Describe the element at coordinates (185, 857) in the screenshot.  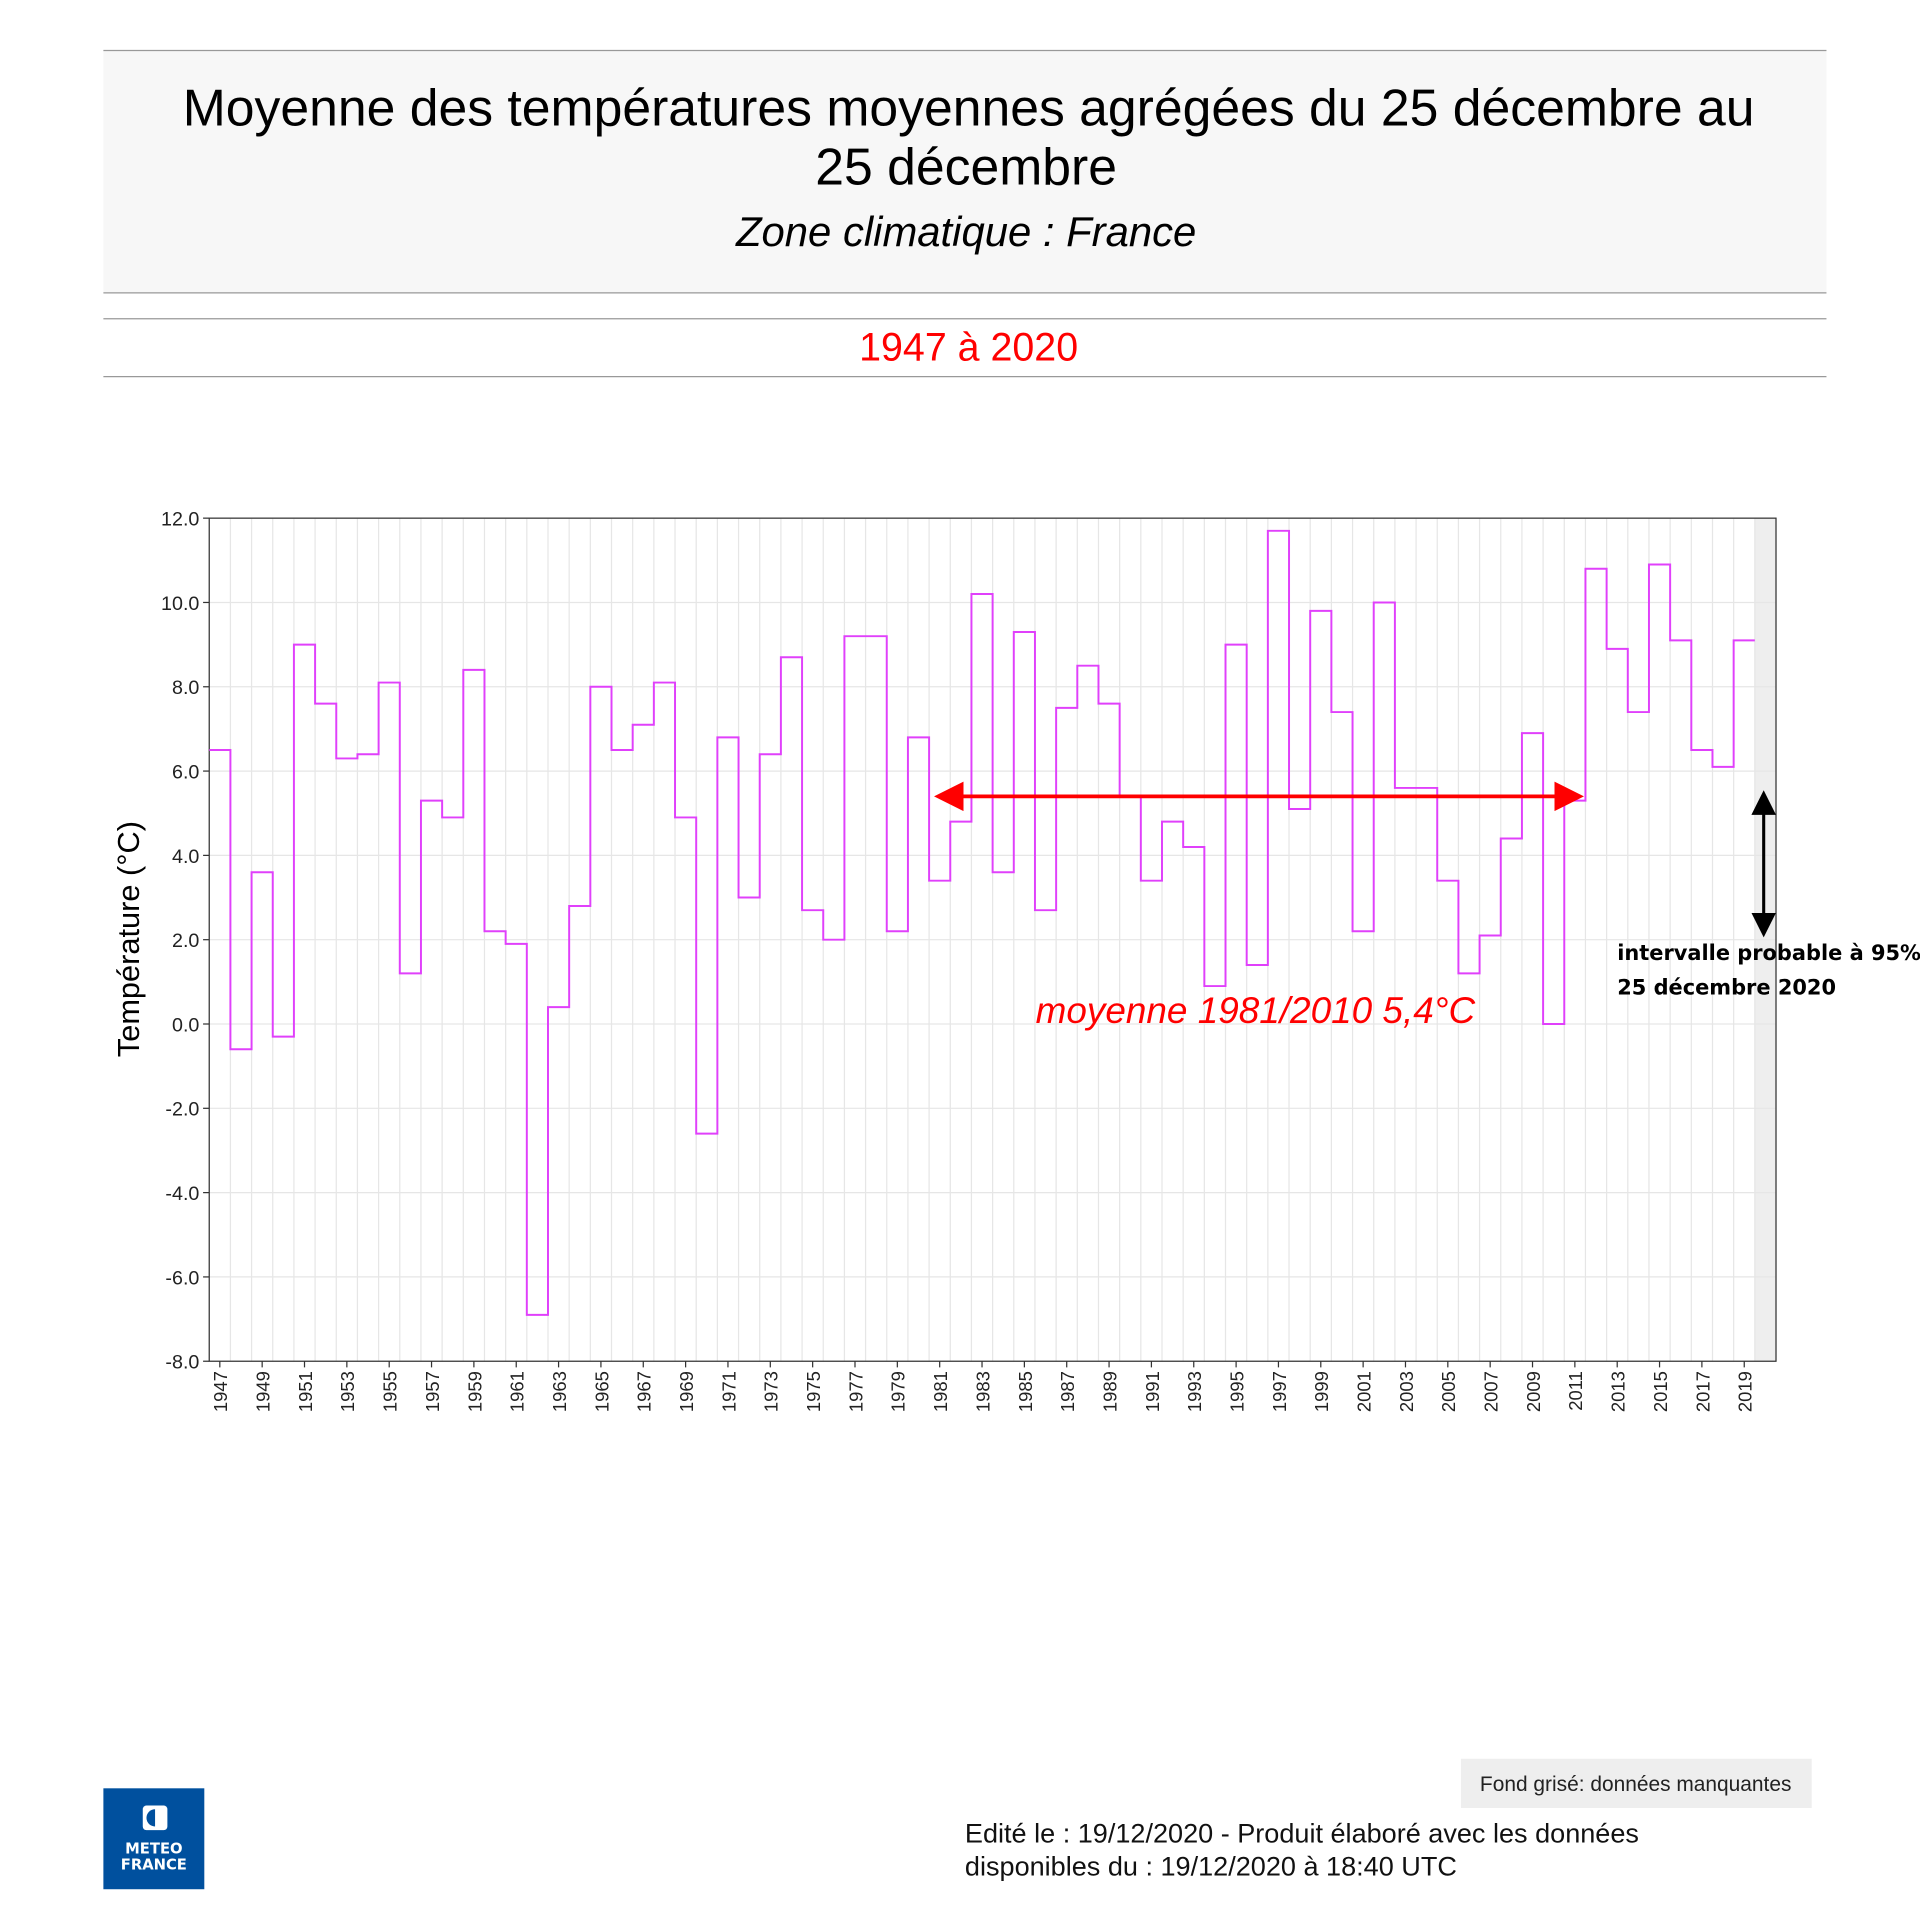
I see `y-tick-label: 4.0` at that location.